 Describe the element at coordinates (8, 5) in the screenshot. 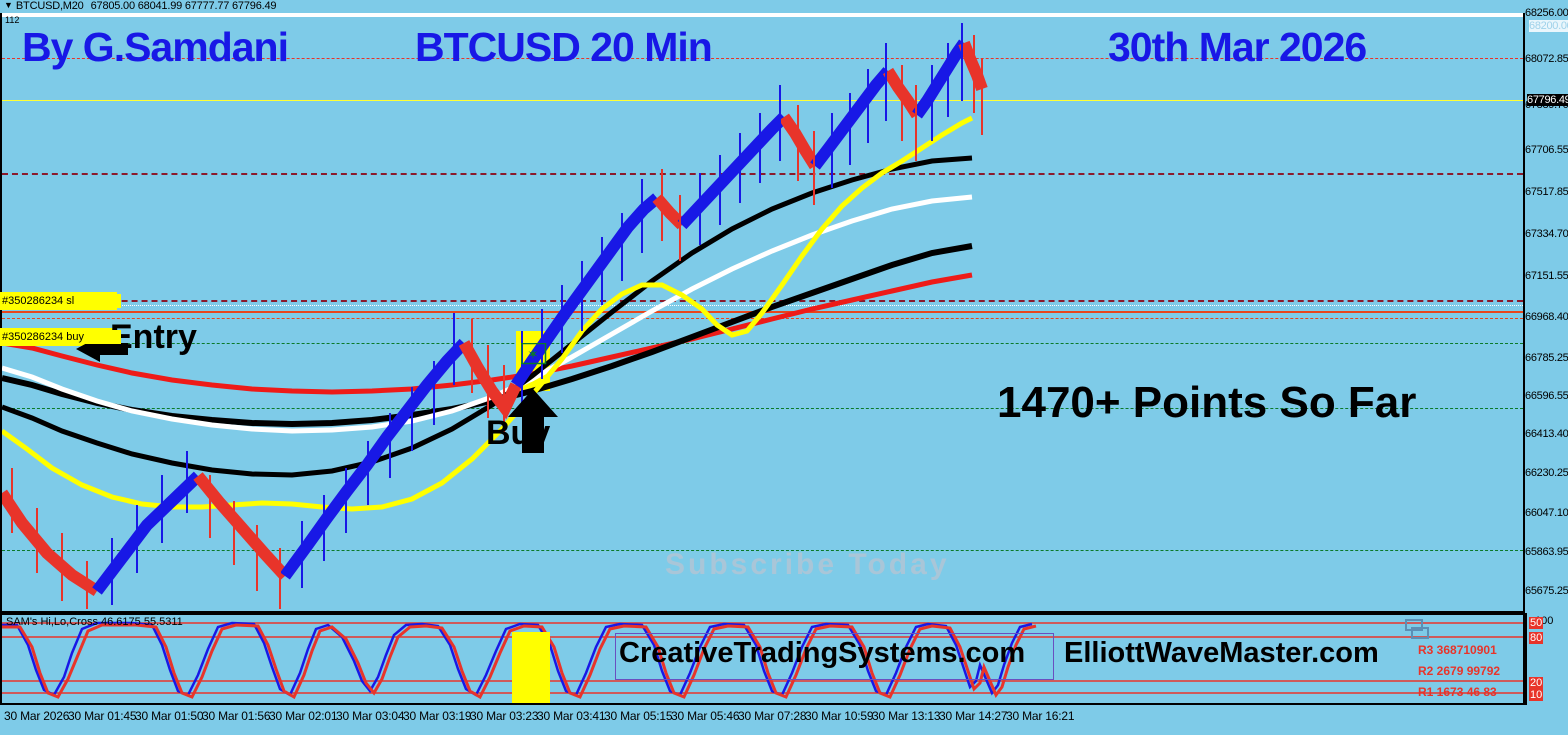

I see `collapse-triangle-icon: ▼` at that location.